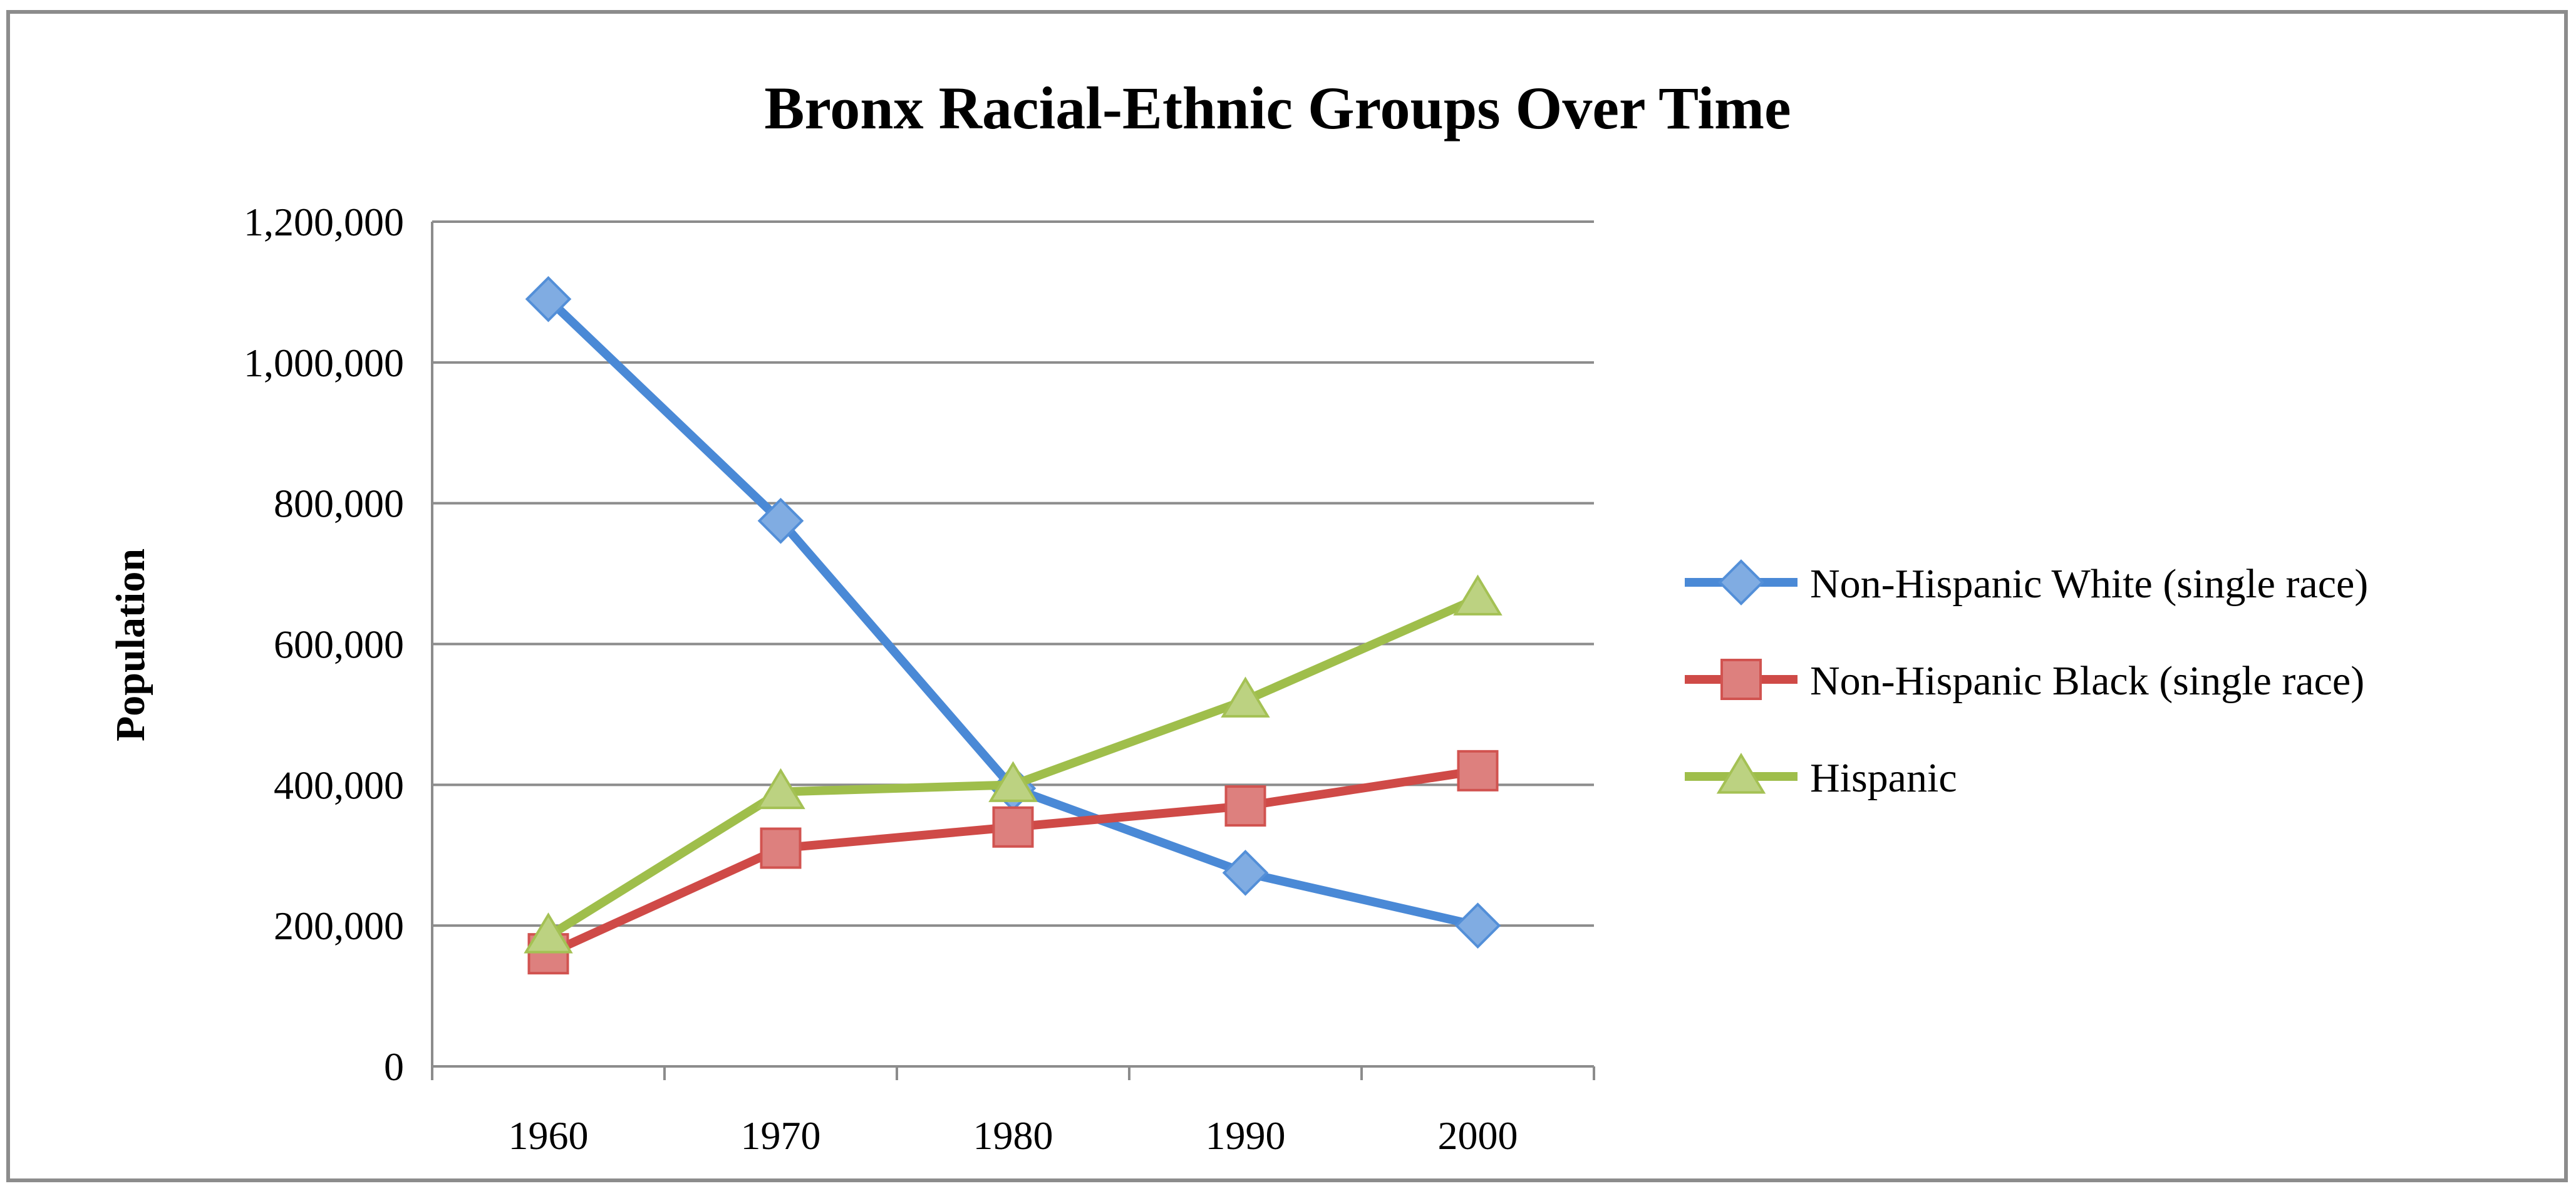 The image size is (2576, 1191). What do you see at coordinates (324, 363) in the screenshot?
I see `y-tick-label: 1,000,000` at bounding box center [324, 363].